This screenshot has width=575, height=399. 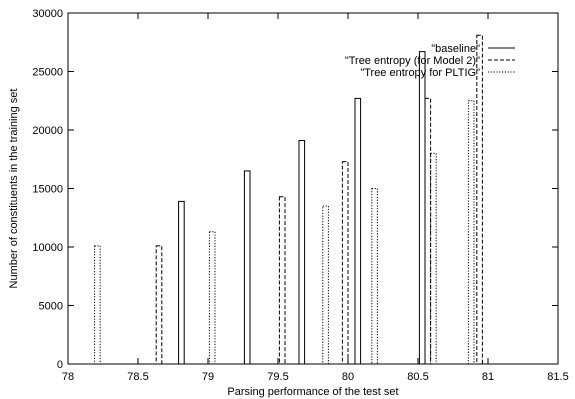 I want to click on x-axis-label: Parsing performance of the test set, so click(x=312, y=392).